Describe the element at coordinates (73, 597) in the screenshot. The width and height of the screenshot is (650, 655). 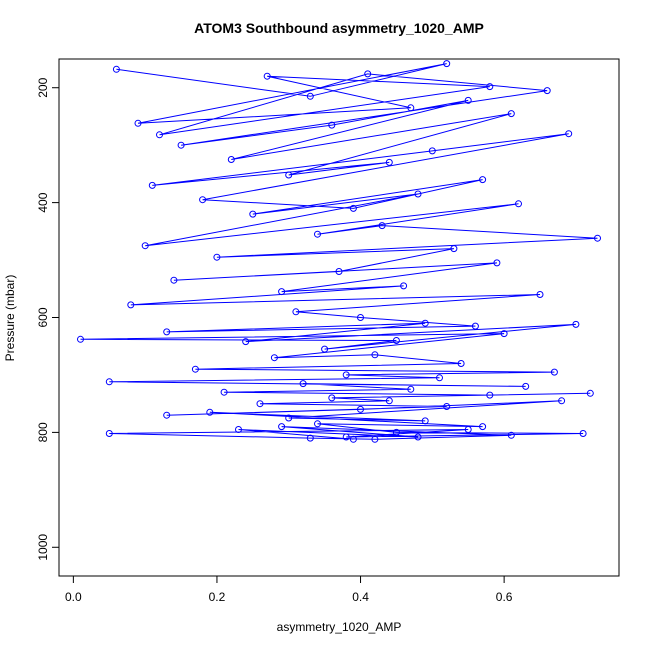
I see `x-tick-label: 0.0` at that location.